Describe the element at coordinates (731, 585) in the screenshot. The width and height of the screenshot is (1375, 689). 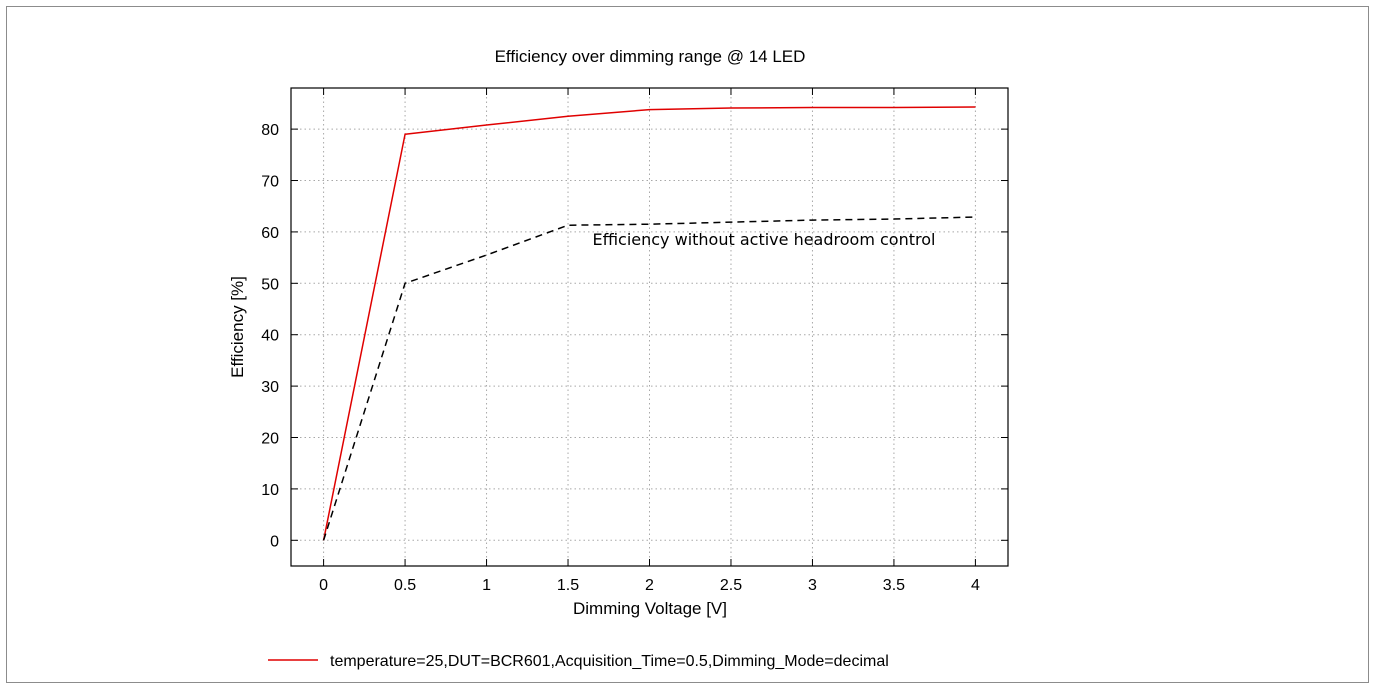
I see `x-tick-label: 2.5` at that location.